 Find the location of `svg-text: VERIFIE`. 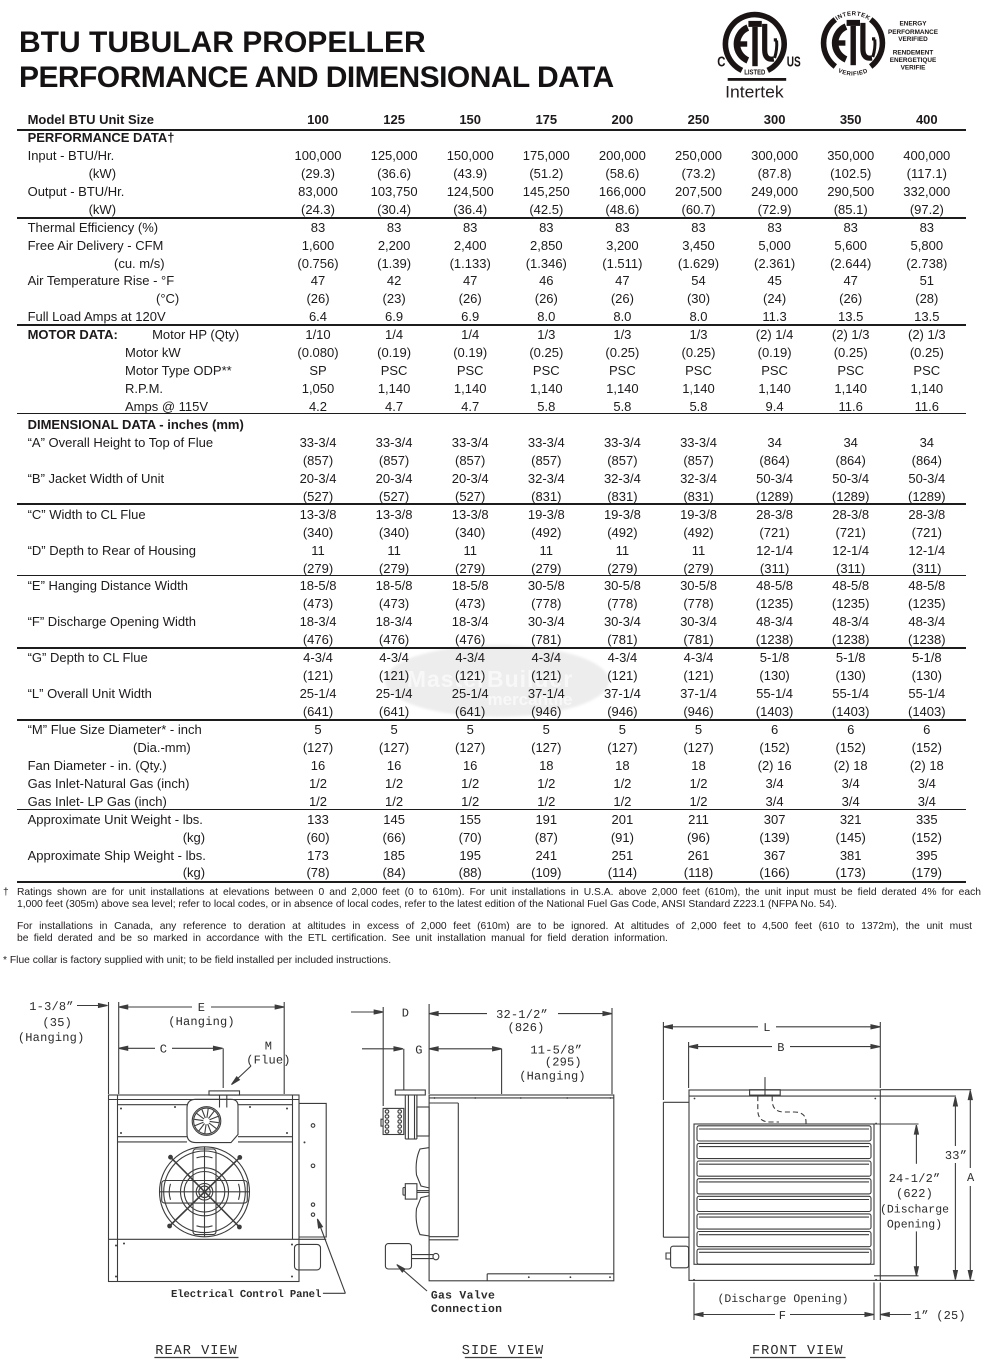

svg-text: VERIFIE is located at coordinates (914, 67).